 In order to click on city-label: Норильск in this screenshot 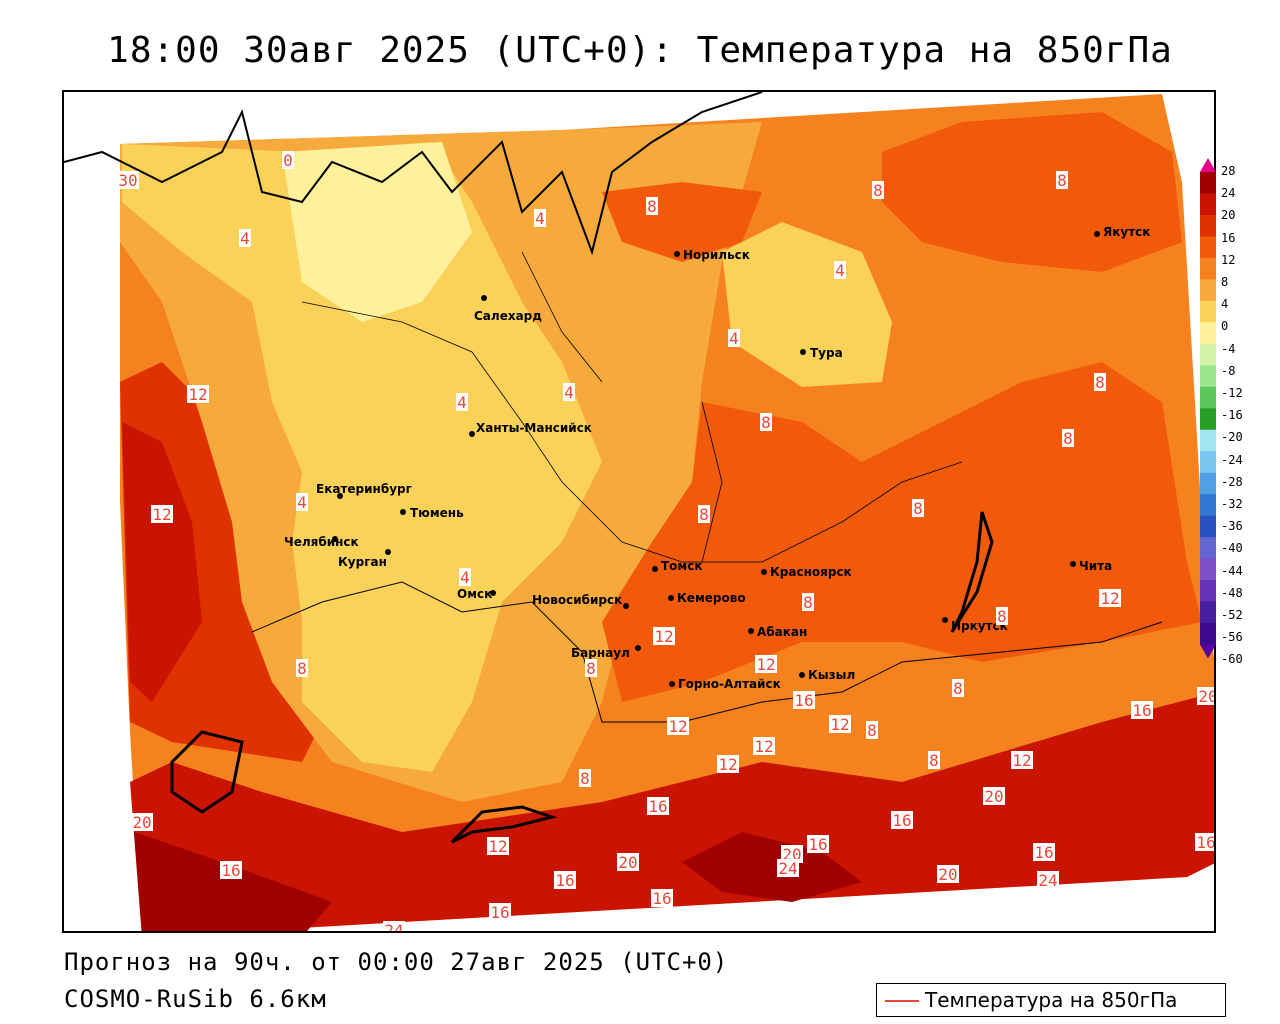, I will do `click(716, 255)`.